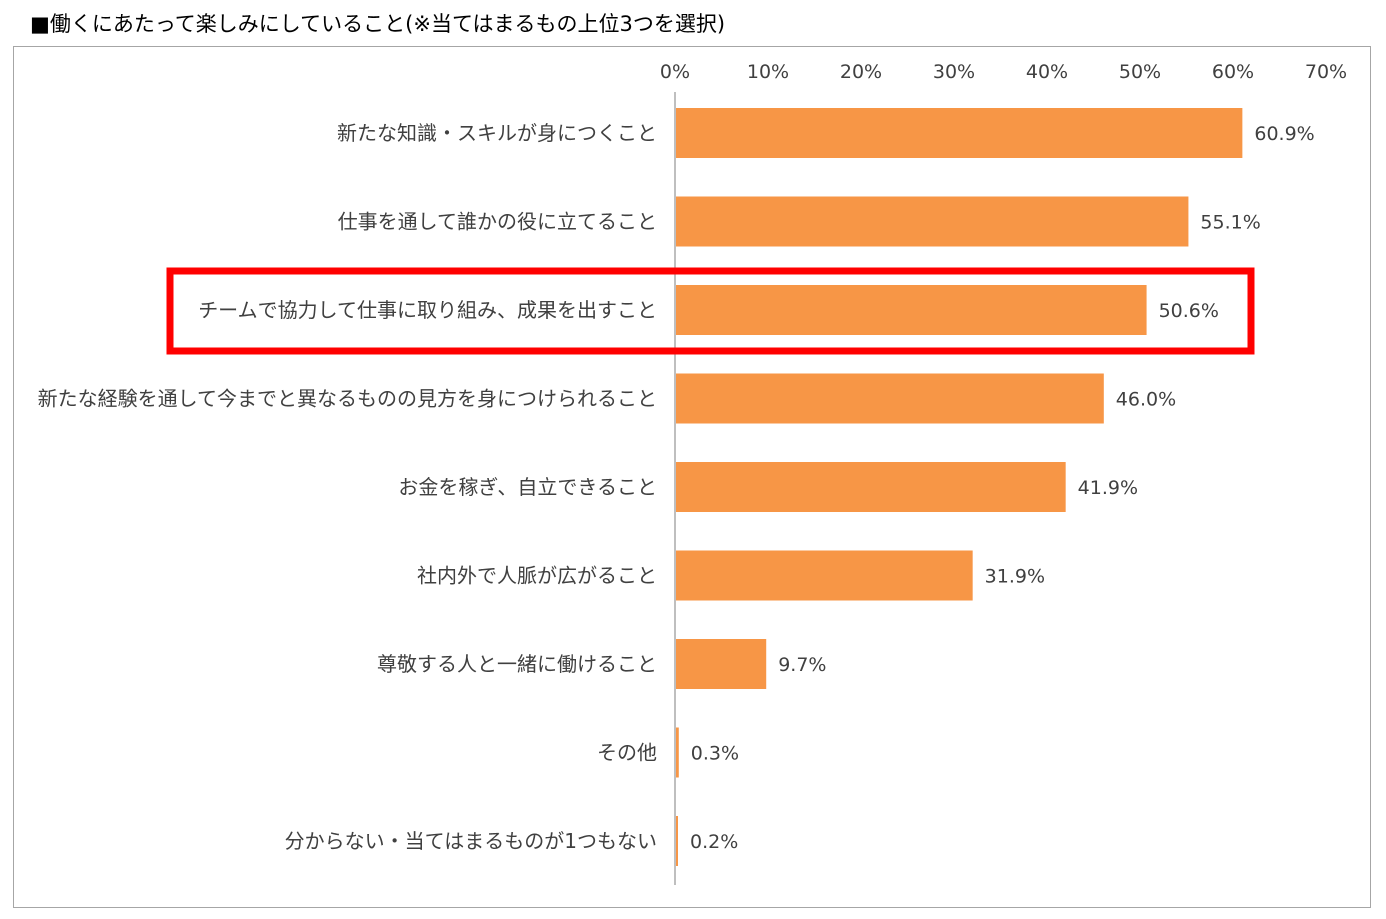 The width and height of the screenshot is (1386, 919). I want to click on x-tick-label: 30%, so click(954, 72).